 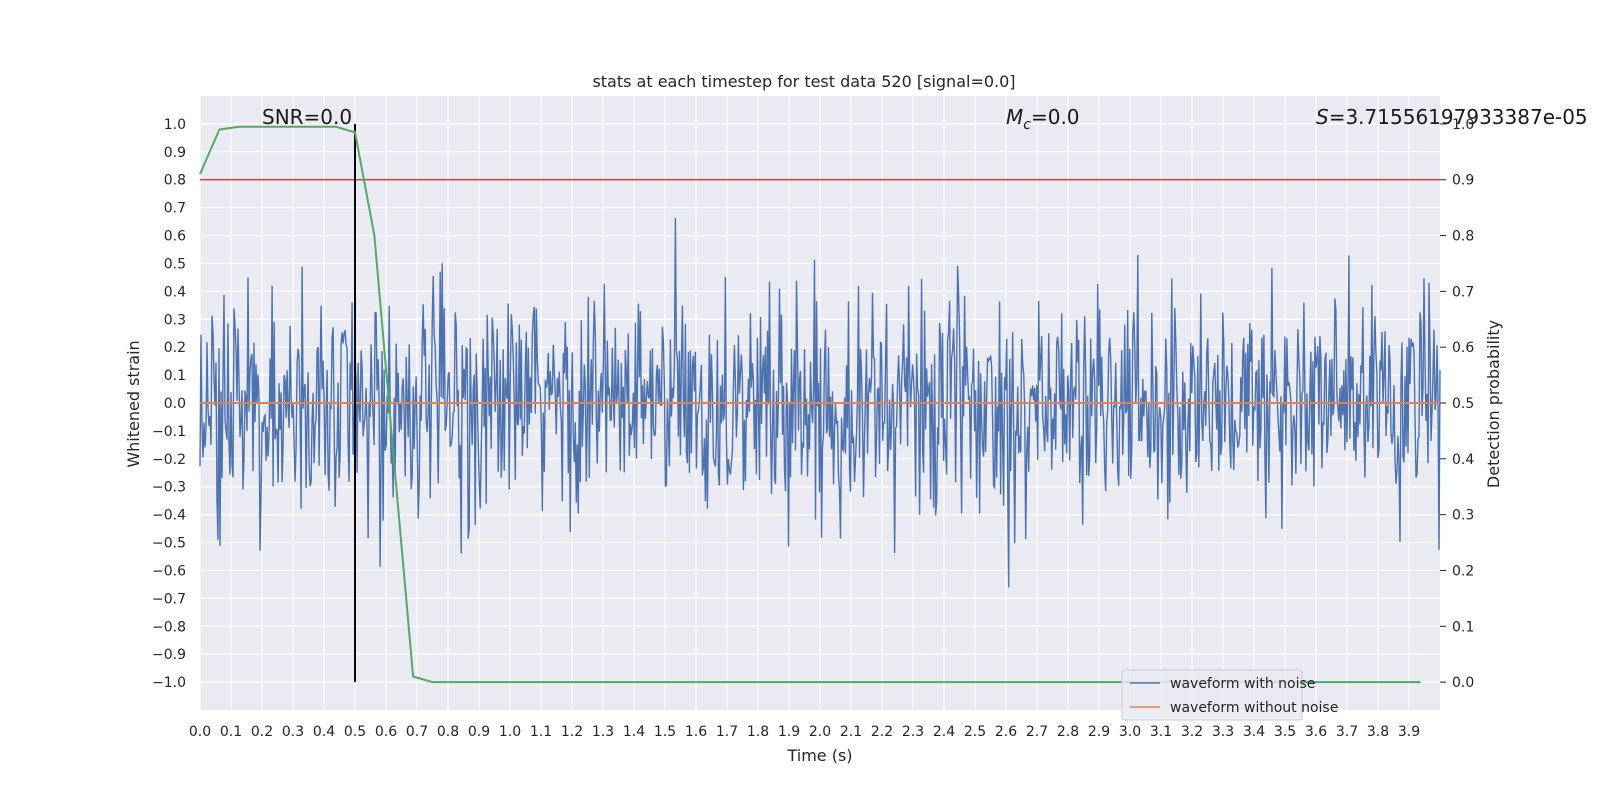 I want to click on y-right-tick-label: 0.6, so click(x=1463, y=348).